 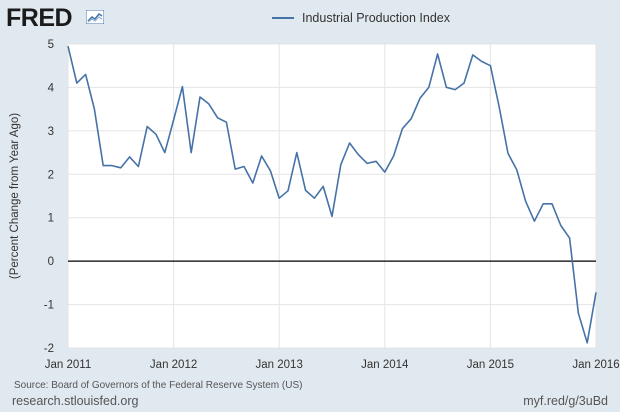 I want to click on x-tick-label: Jan 2011, so click(x=68, y=365).